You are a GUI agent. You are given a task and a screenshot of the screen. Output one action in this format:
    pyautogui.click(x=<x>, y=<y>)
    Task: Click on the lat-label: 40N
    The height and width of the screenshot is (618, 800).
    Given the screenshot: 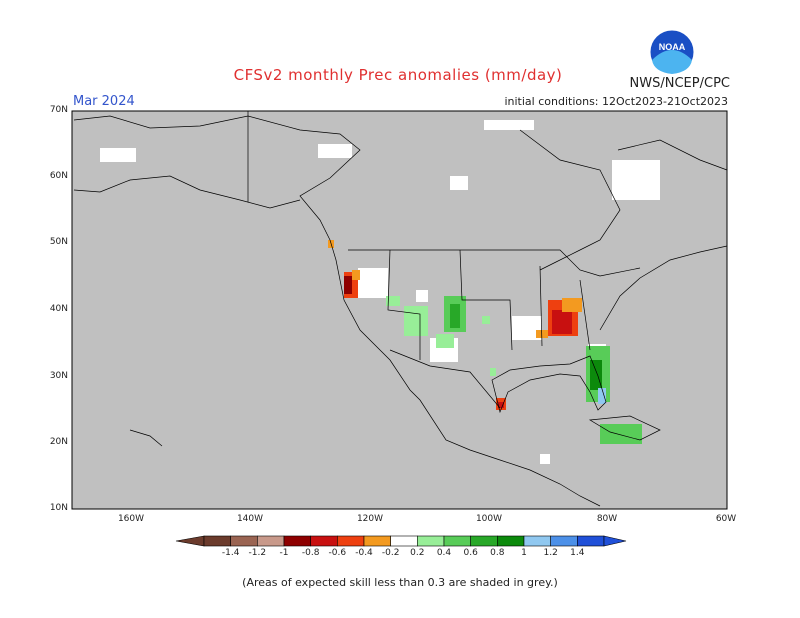 What is the action you would take?
    pyautogui.click(x=58, y=309)
    